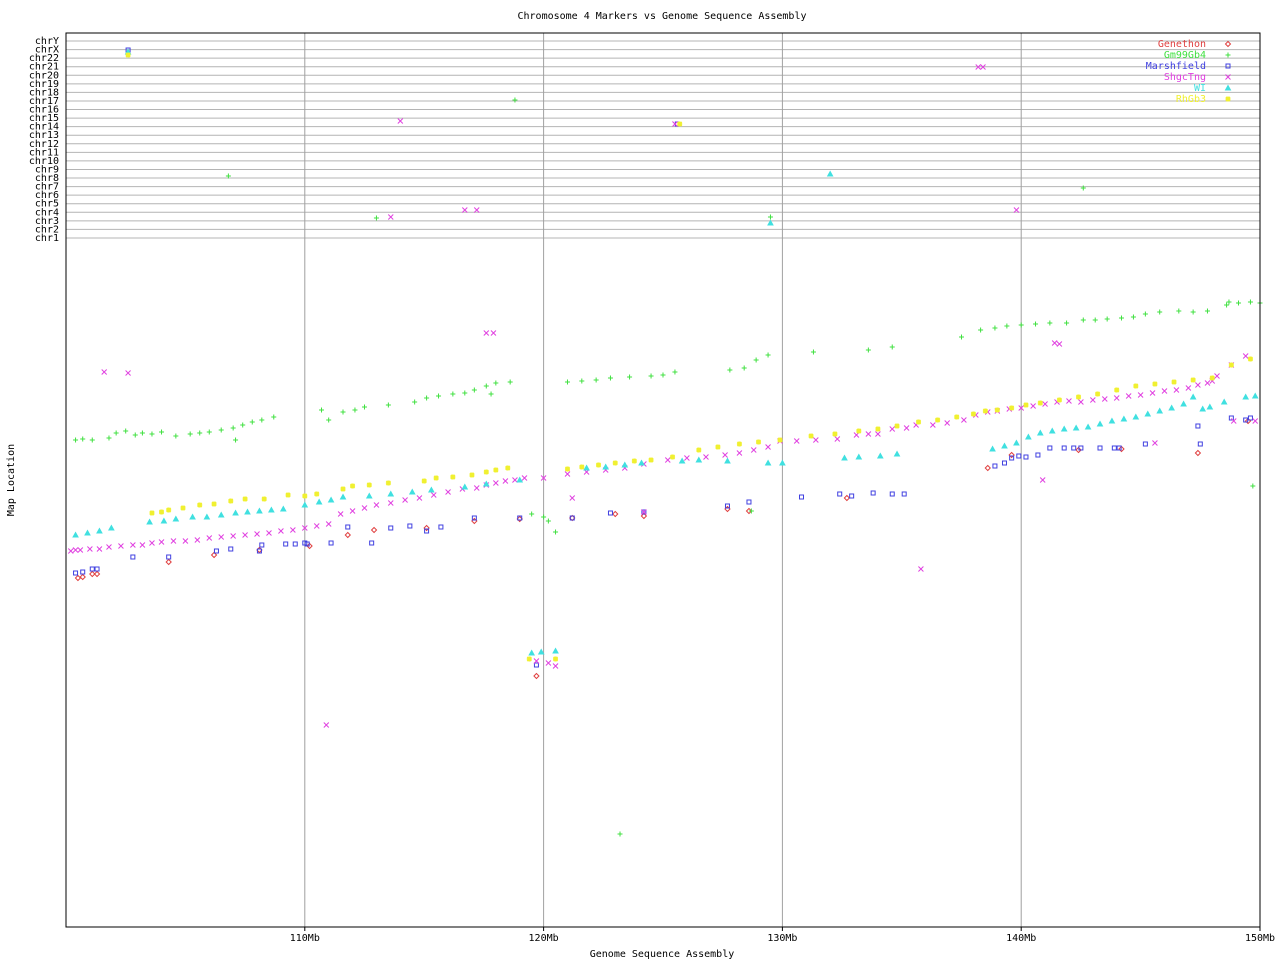 This screenshot has width=1280, height=960. What do you see at coordinates (47, 169) in the screenshot?
I see `chrom-row-label: chr9` at bounding box center [47, 169].